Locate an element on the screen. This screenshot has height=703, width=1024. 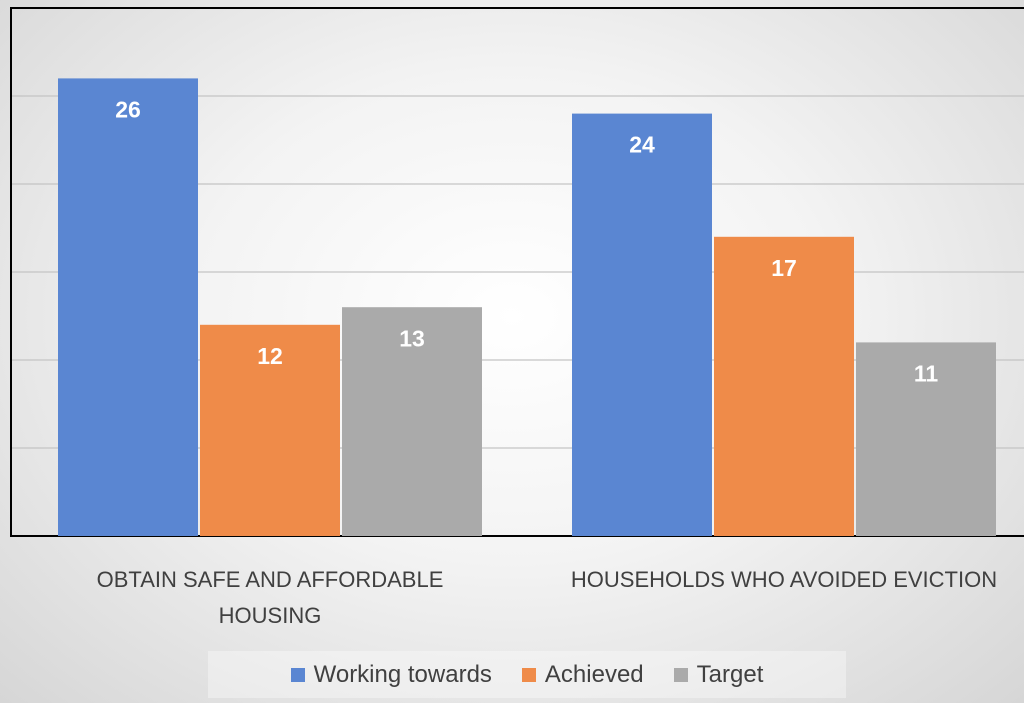
legend-item: Achieved is located at coordinates (582, 674).